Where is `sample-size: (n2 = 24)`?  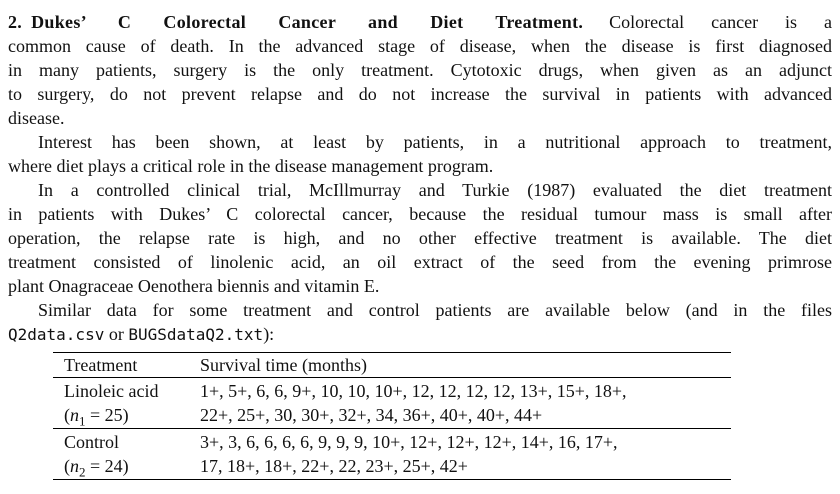
sample-size: (n2 = 24) is located at coordinates (96, 468).